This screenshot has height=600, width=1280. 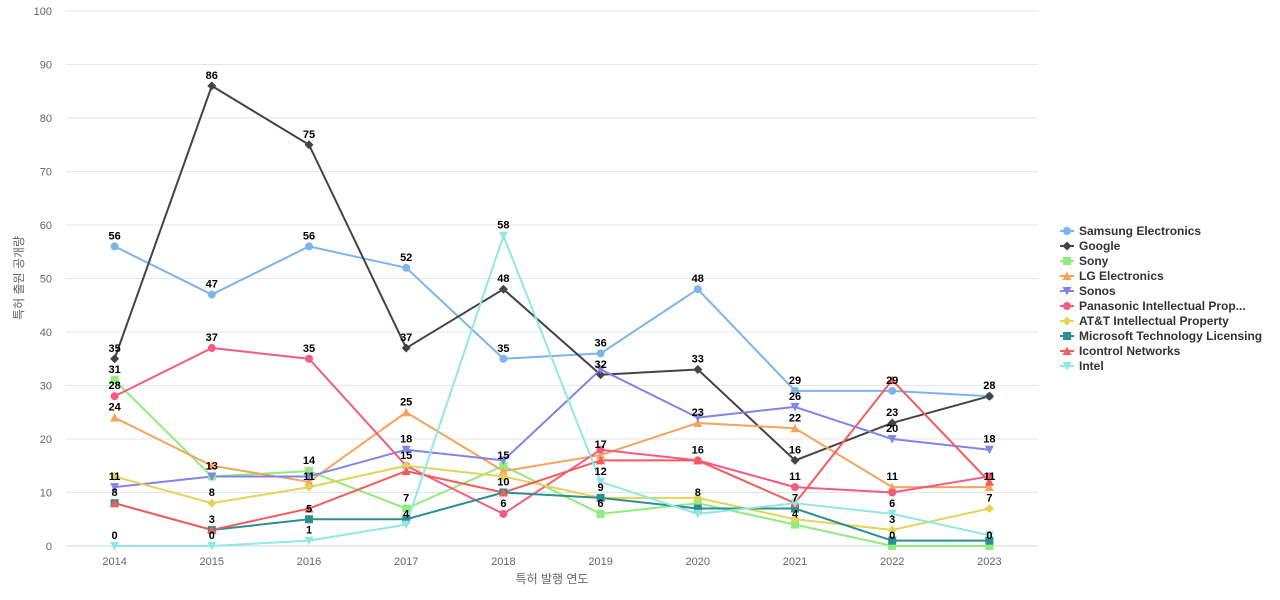 I want to click on legend-item: Intel, so click(x=1082, y=366).